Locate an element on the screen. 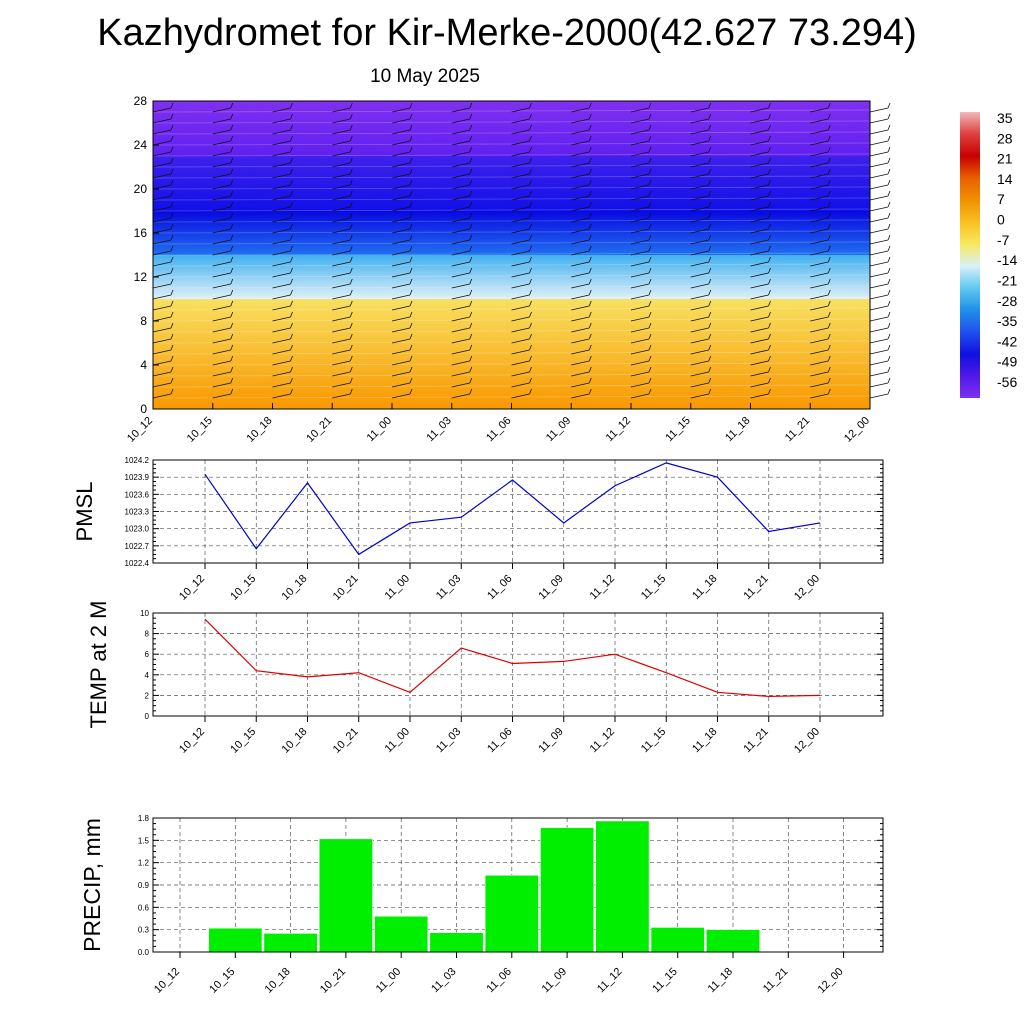  x-tick-label: 11_18 is located at coordinates (705, 741).